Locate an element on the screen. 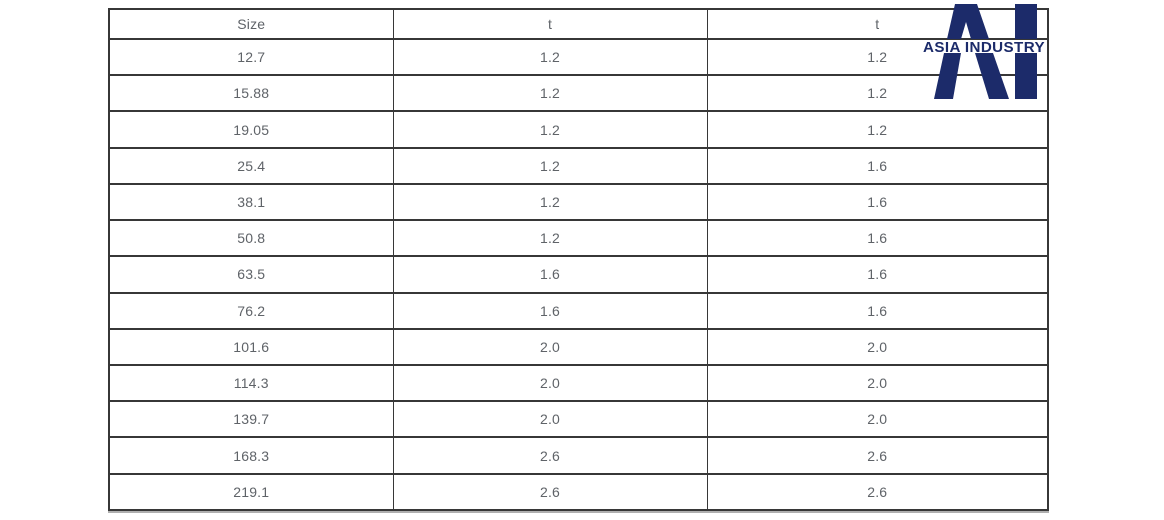 The image size is (1164, 520). table-row: 139.7 2.0 2.0 is located at coordinates (578, 419).